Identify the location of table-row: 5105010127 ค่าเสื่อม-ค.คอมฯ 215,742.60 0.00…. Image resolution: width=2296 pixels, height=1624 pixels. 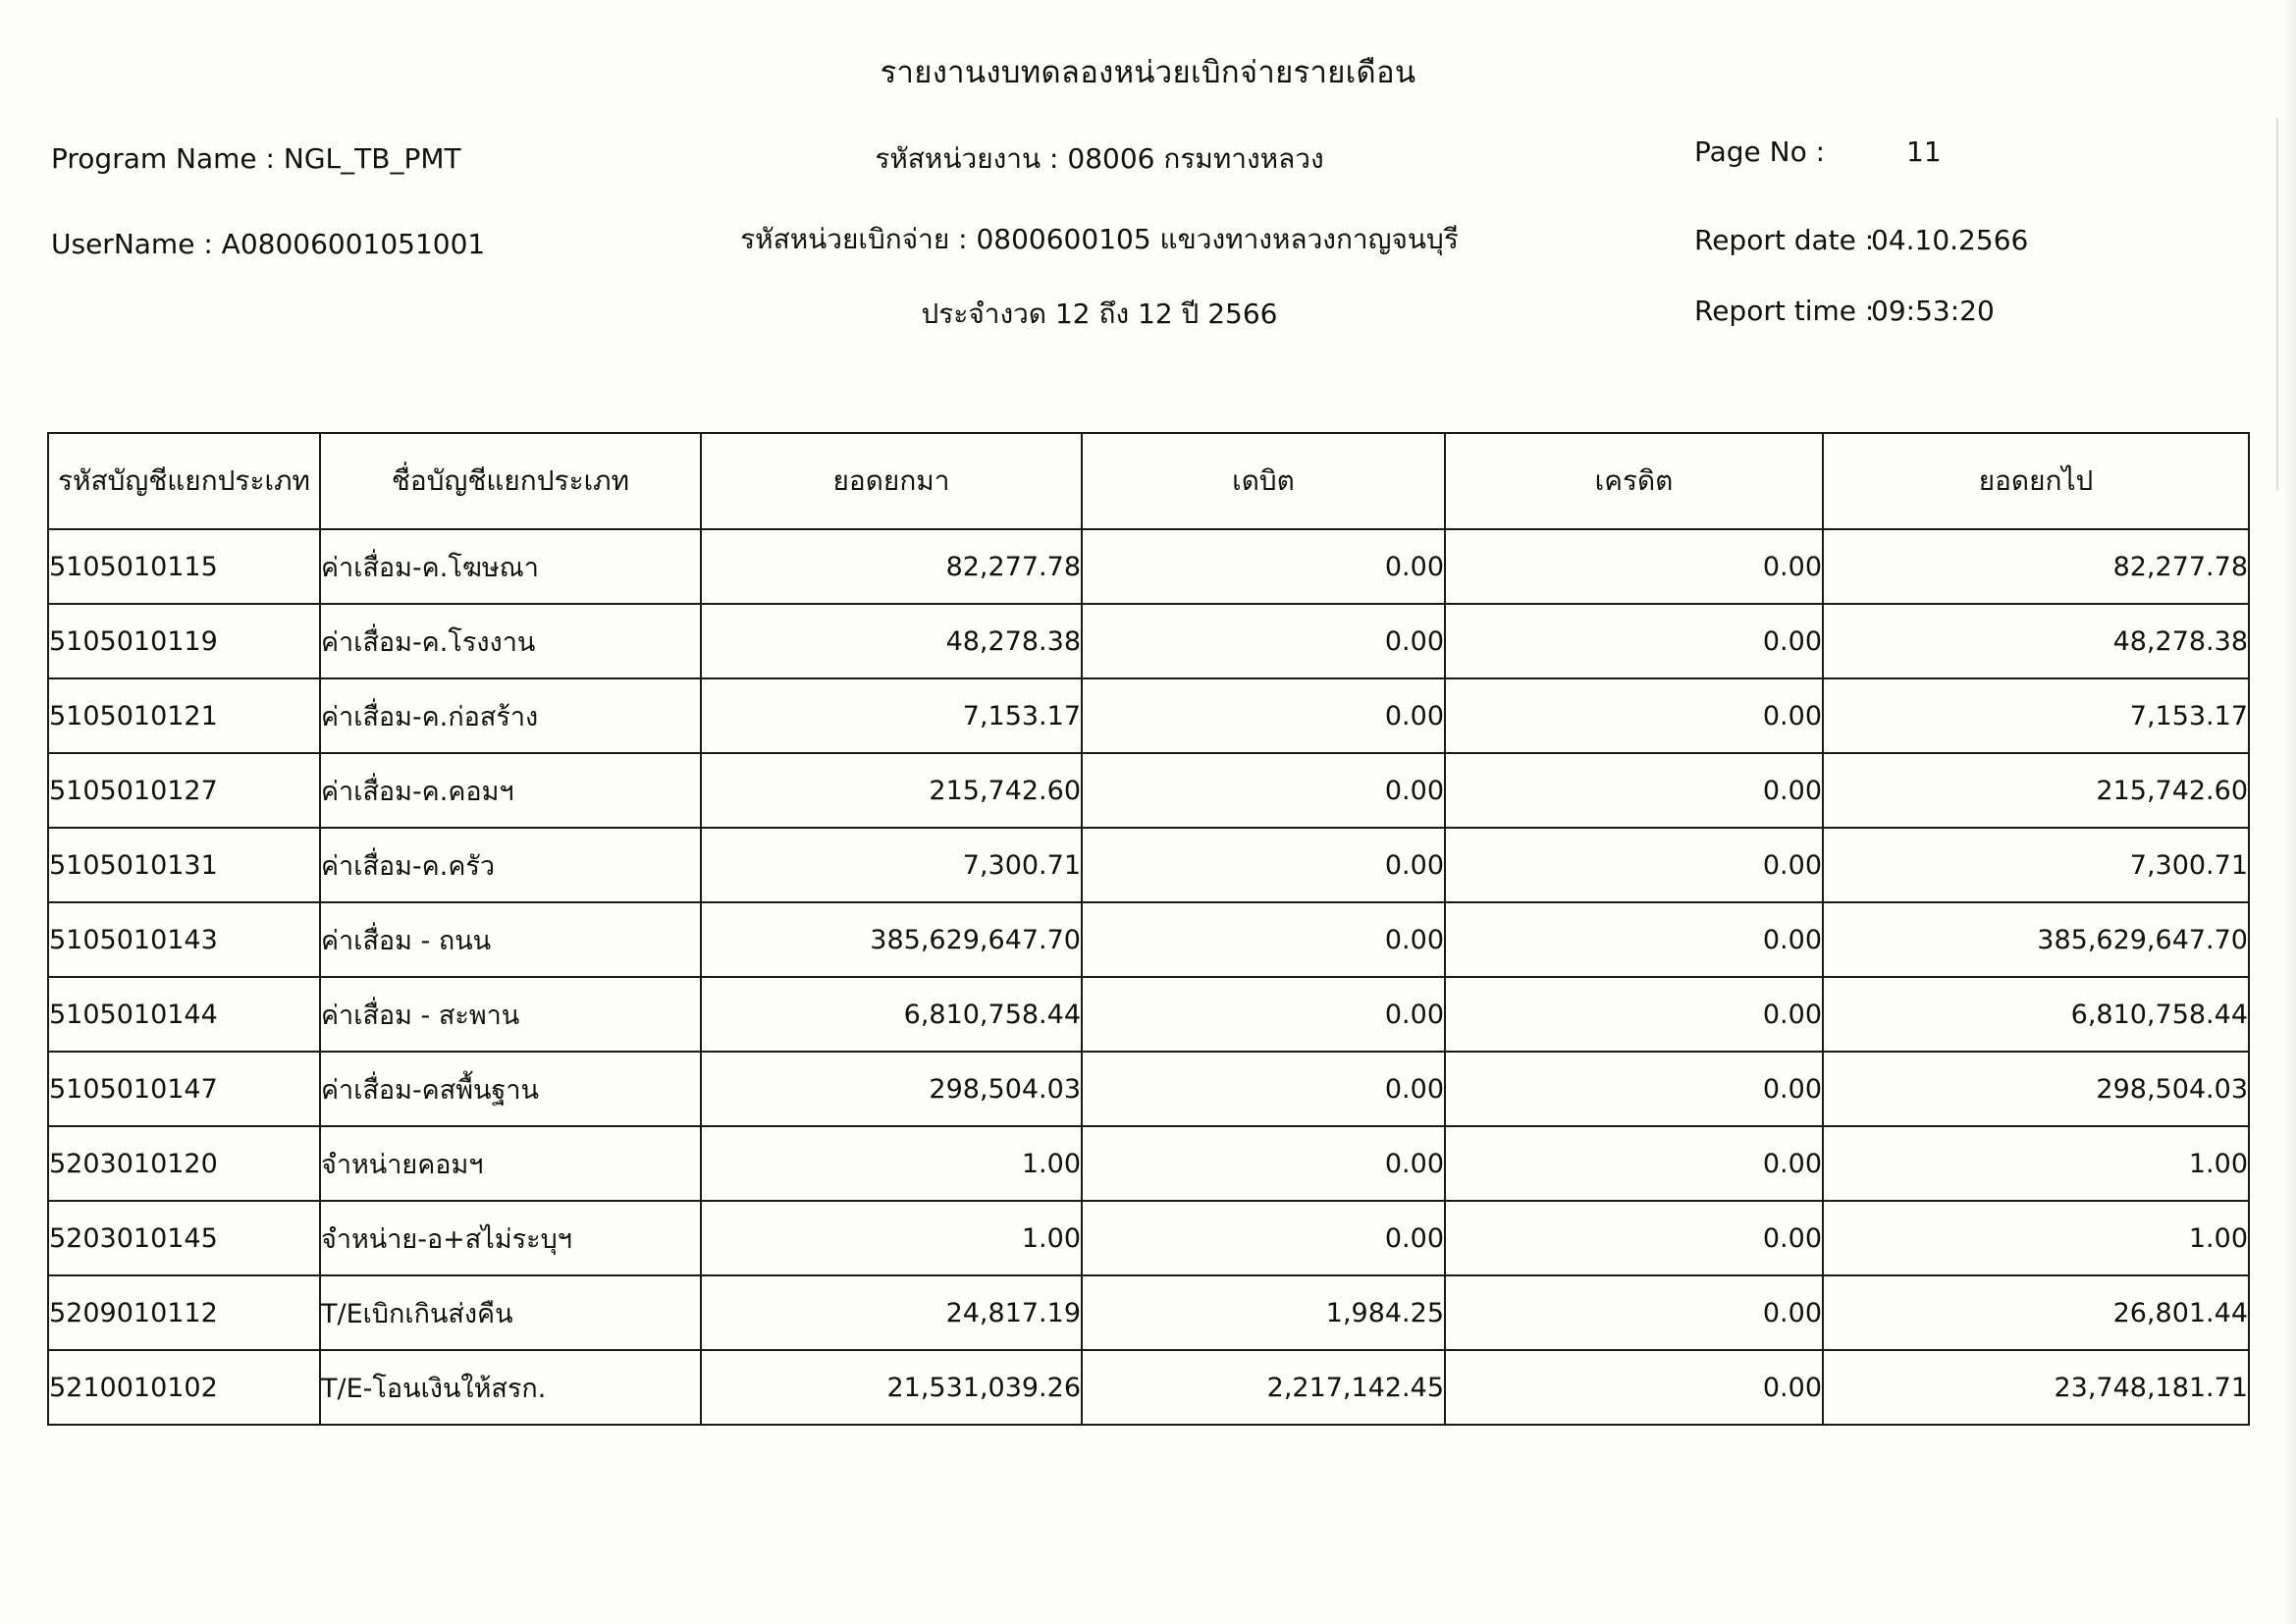
(1148, 790).